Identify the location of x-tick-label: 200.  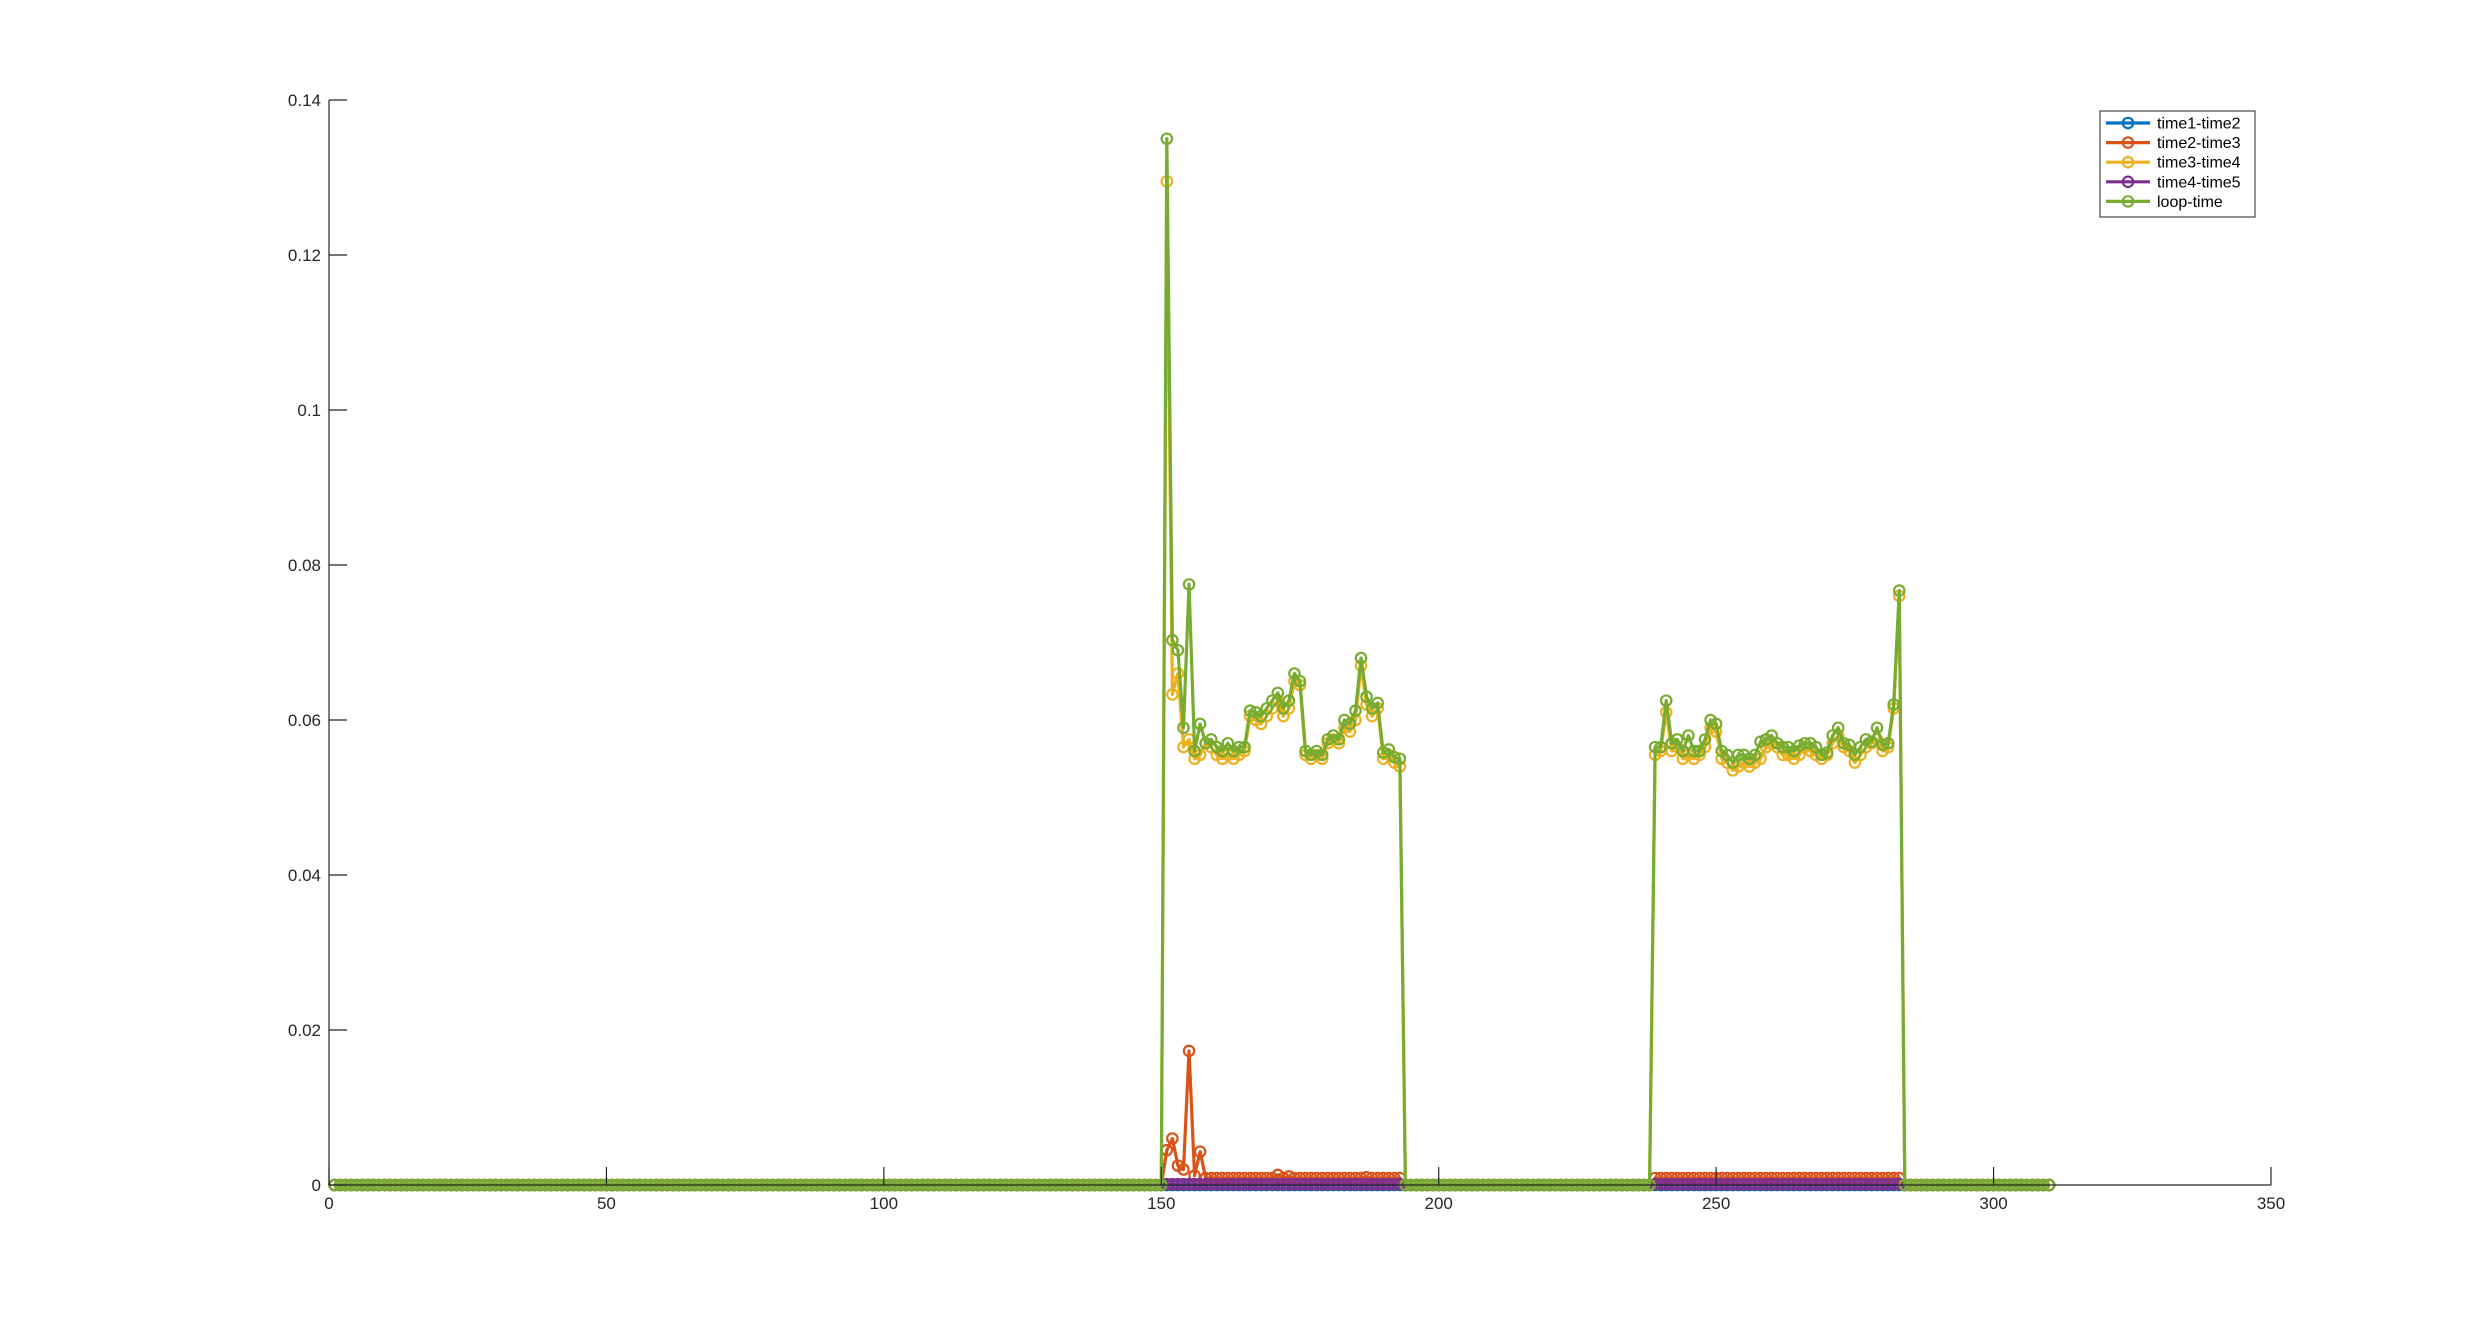
(1439, 1203).